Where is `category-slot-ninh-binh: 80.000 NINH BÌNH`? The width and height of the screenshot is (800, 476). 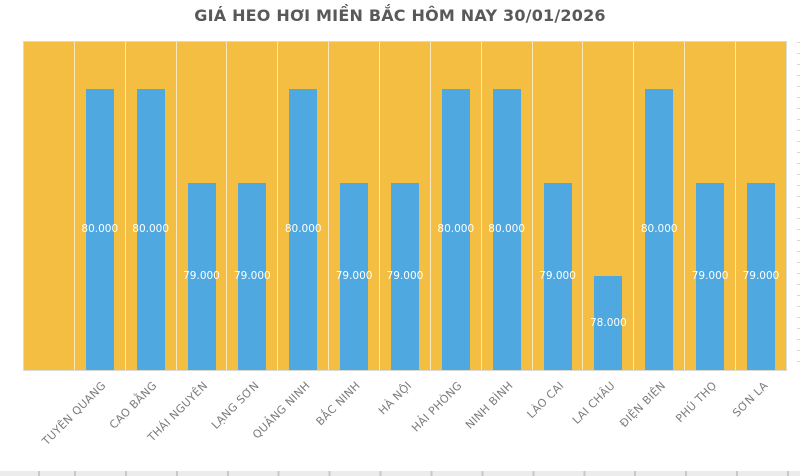
category-slot-ninh-binh: 80.000 NINH BÌNH is located at coordinates (498, 237).